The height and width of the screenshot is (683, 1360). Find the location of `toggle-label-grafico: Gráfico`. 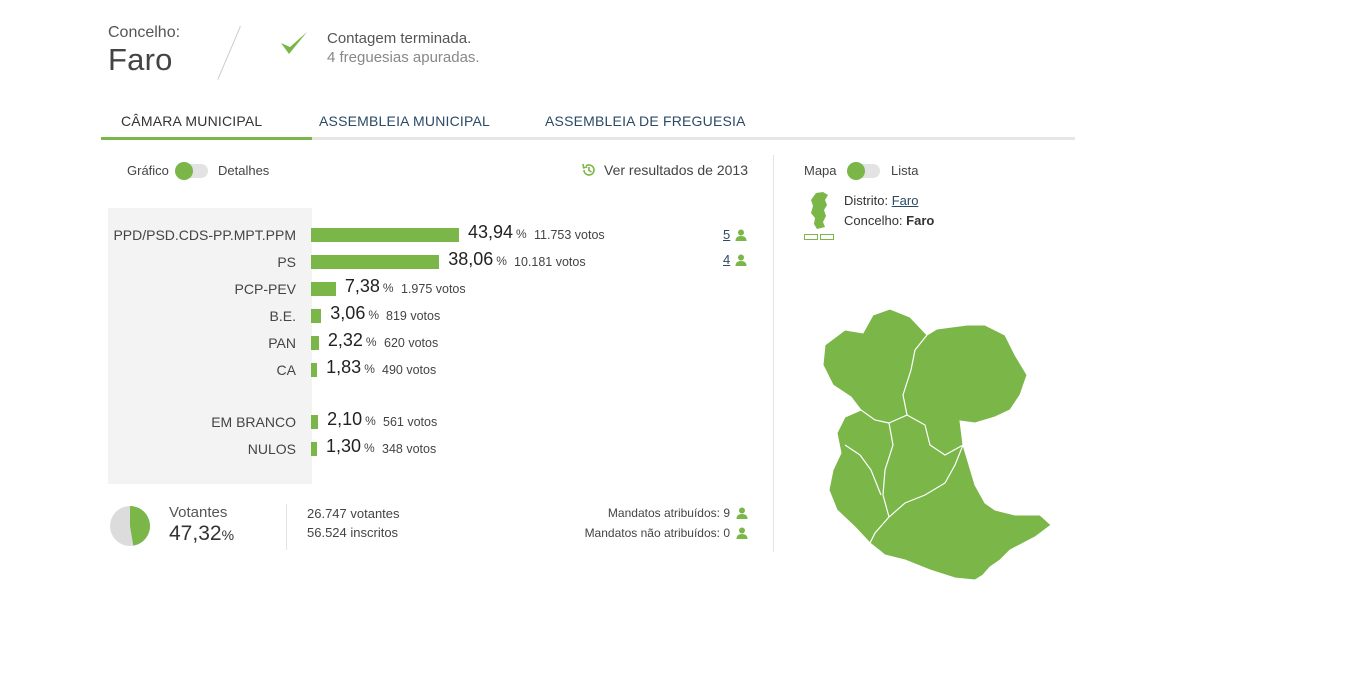

toggle-label-grafico: Gráfico is located at coordinates (148, 170).